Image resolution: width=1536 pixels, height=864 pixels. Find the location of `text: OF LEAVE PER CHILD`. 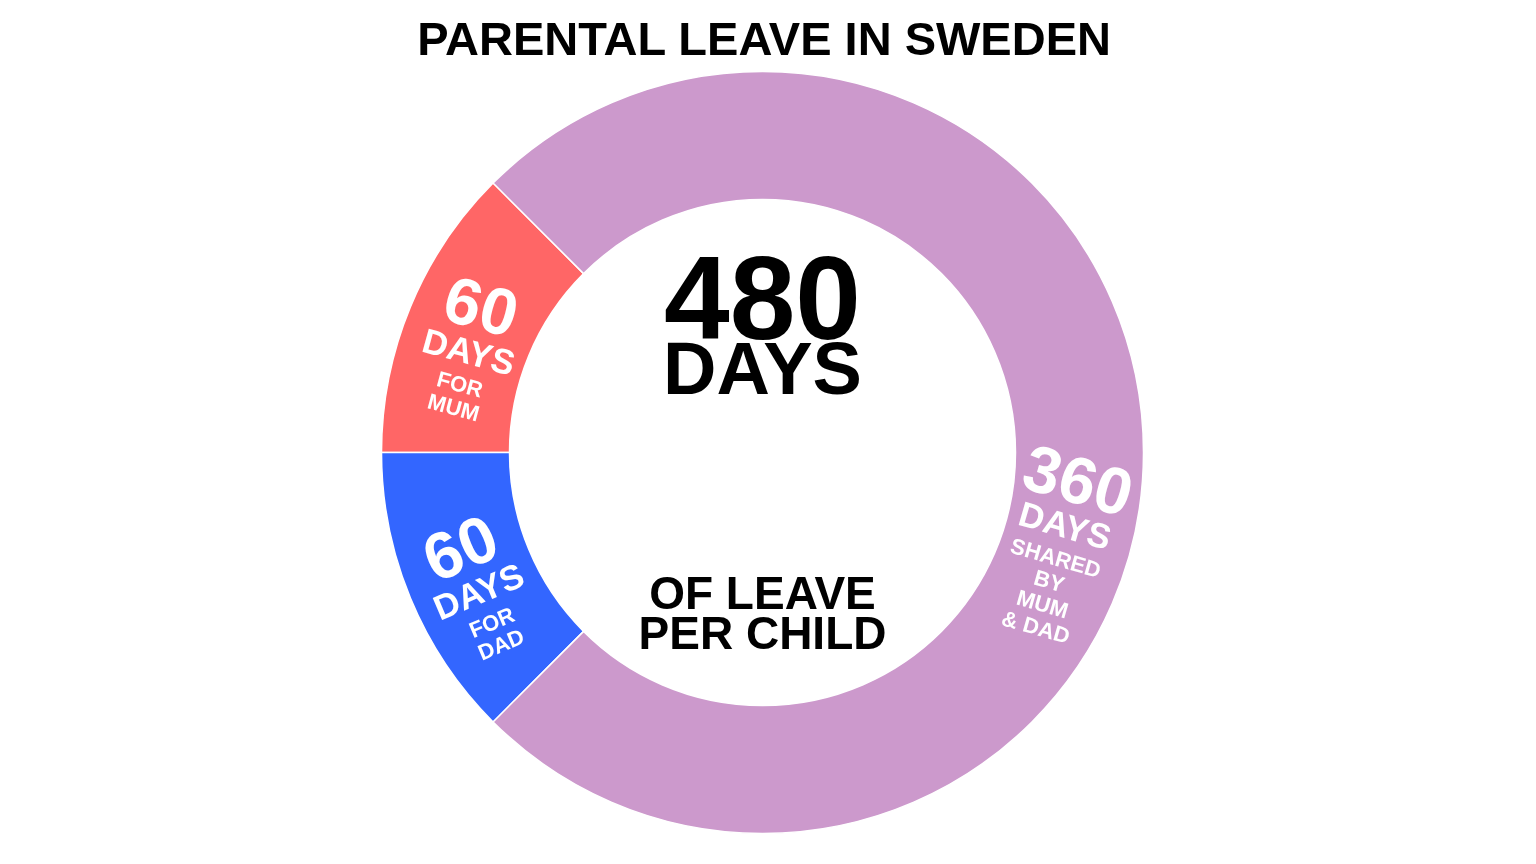

text: OF LEAVE PER CHILD is located at coordinates (762, 612).